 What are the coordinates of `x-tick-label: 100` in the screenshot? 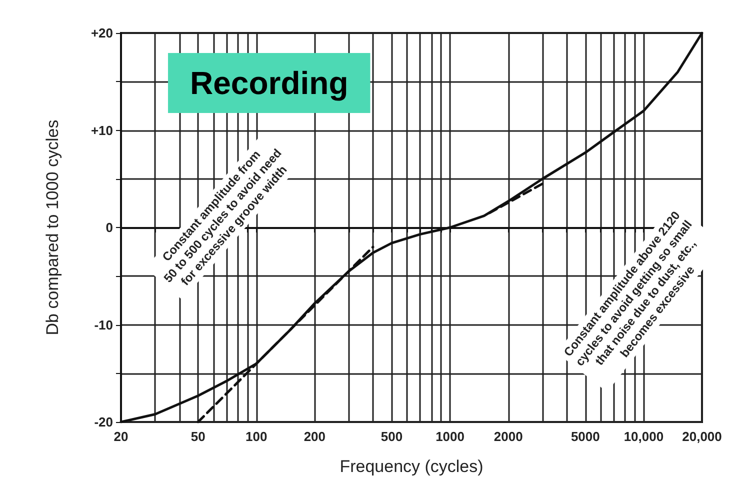 It's located at (257, 436).